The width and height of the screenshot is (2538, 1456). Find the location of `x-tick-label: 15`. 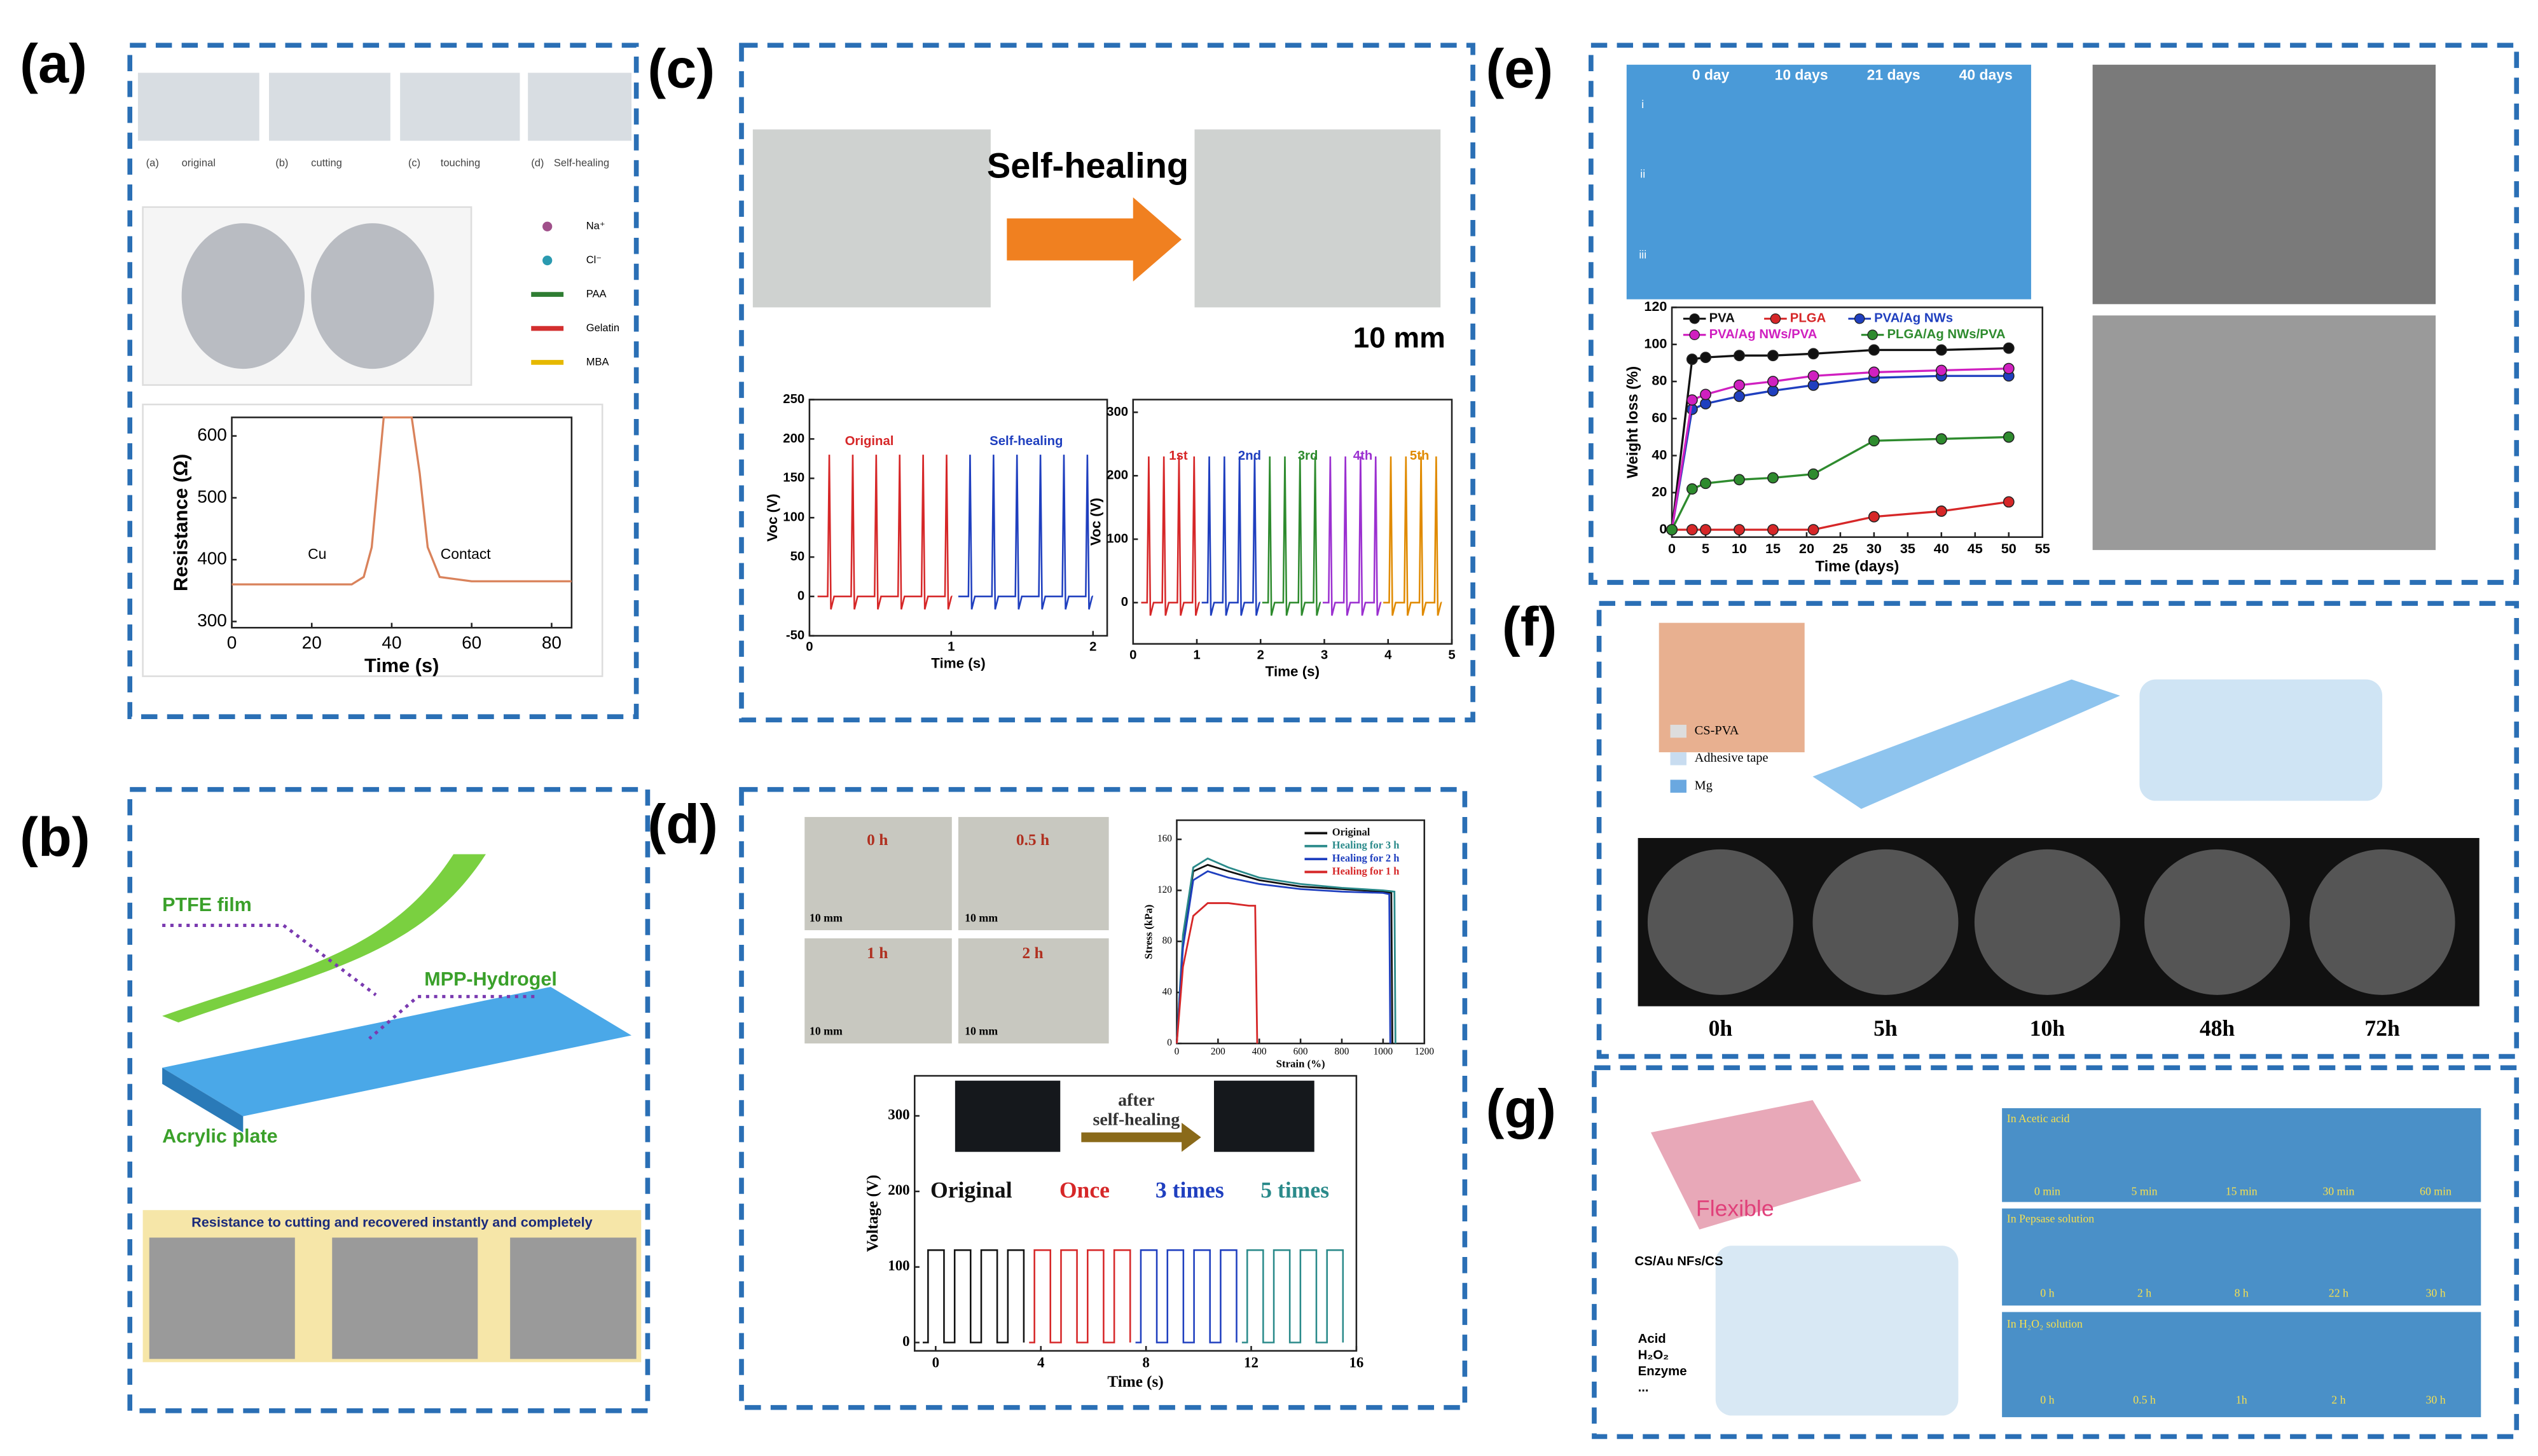

x-tick-label: 15 is located at coordinates (1773, 548).